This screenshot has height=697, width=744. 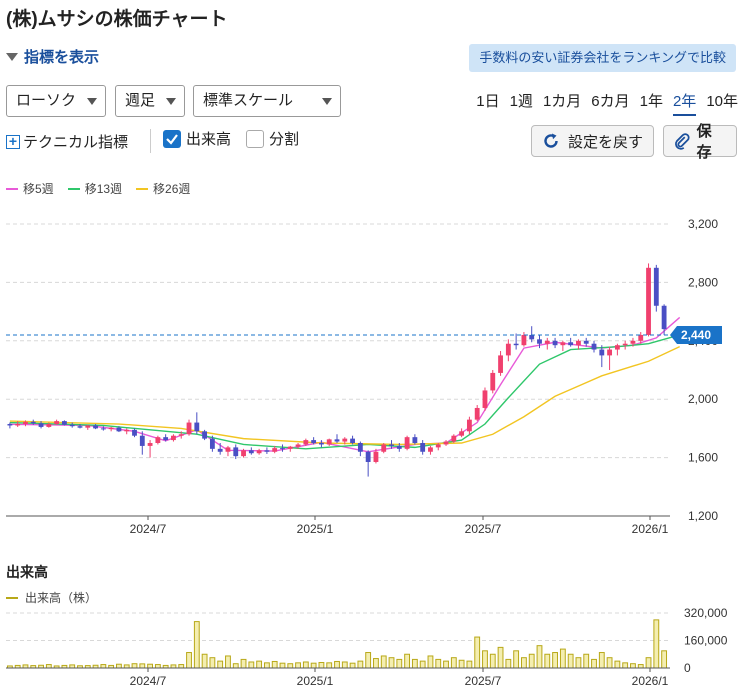 I want to click on period-tab: 6カ月, so click(x=610, y=101).